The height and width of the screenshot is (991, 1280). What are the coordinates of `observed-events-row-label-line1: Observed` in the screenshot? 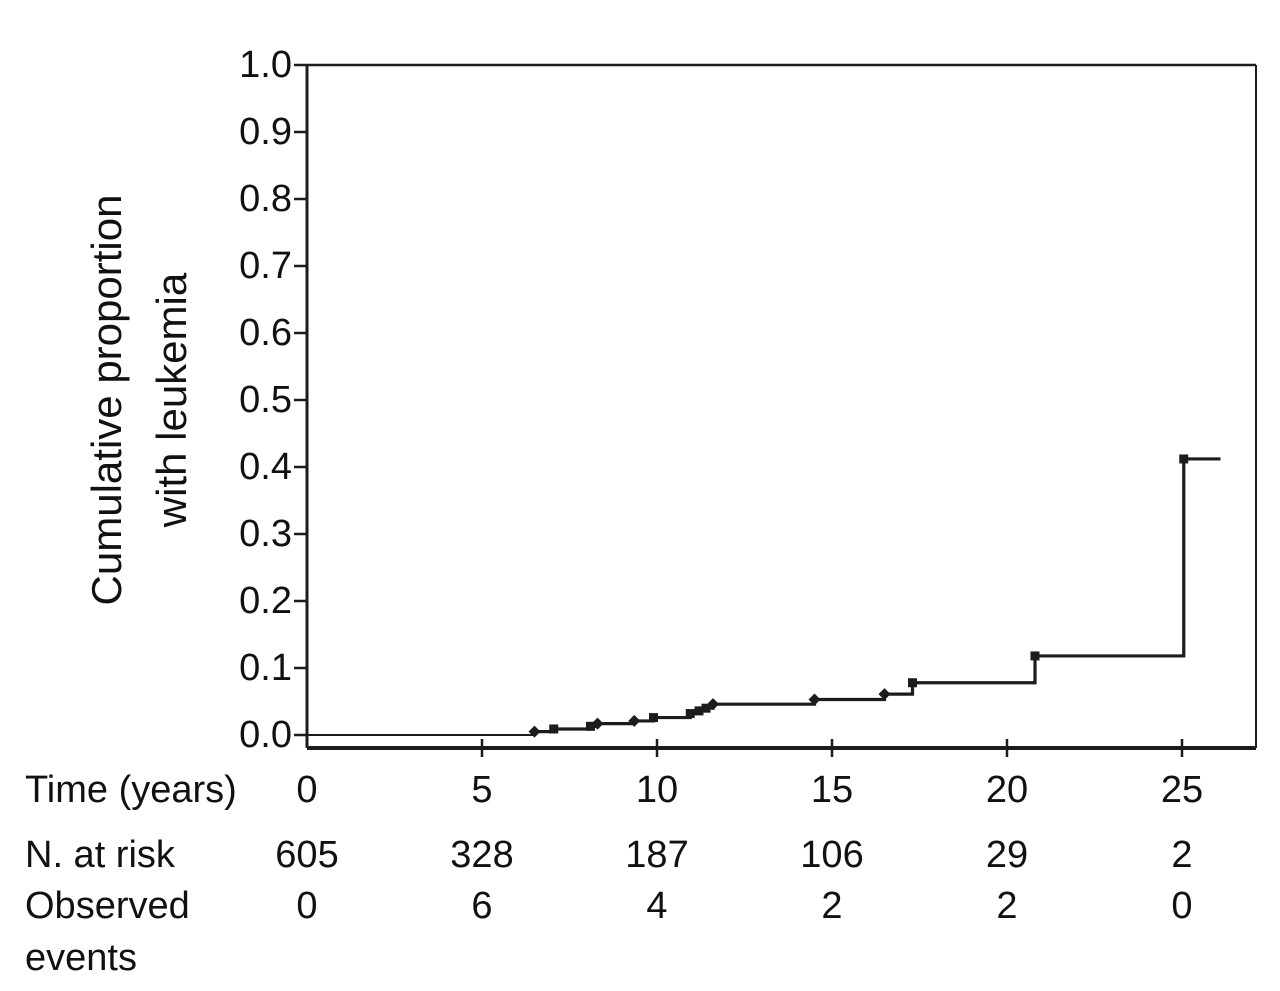 It's located at (107, 906).